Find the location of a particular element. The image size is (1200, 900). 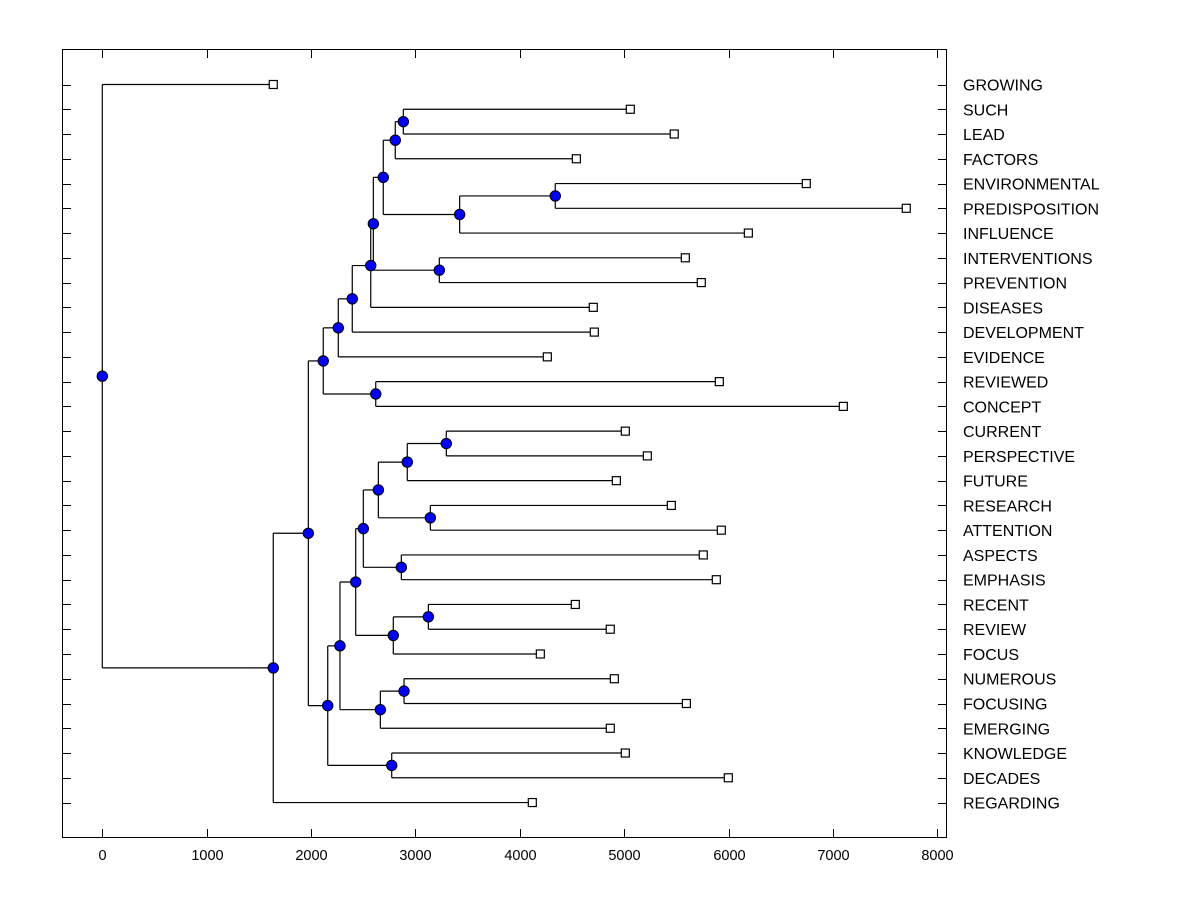

leaf-label: INFLUENCE is located at coordinates (1008, 234).